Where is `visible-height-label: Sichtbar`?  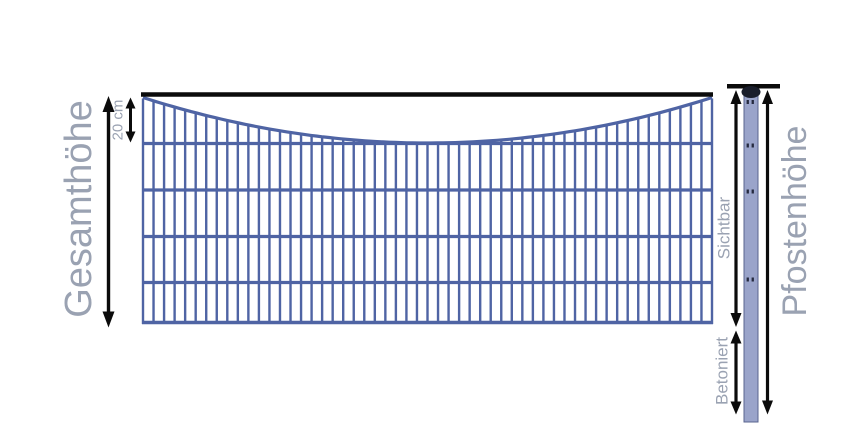 visible-height-label: Sichtbar is located at coordinates (724, 228).